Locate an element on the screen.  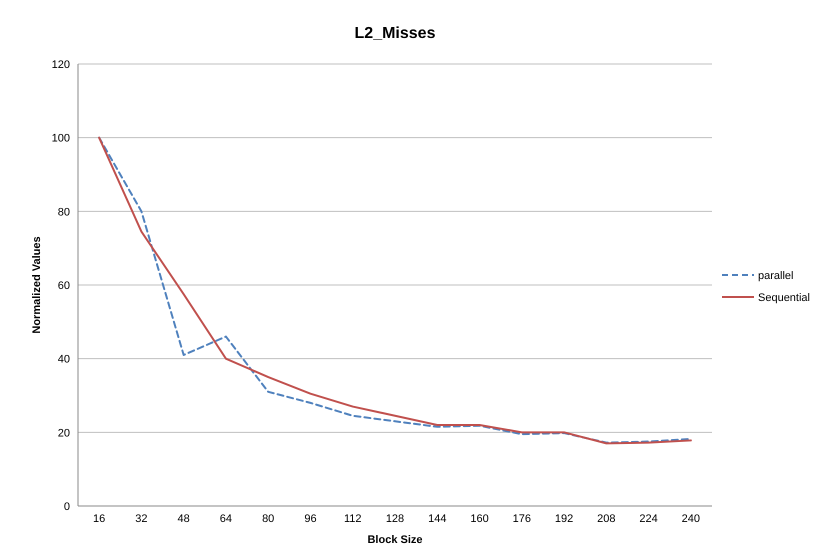
legend-label: parallel is located at coordinates (776, 276).